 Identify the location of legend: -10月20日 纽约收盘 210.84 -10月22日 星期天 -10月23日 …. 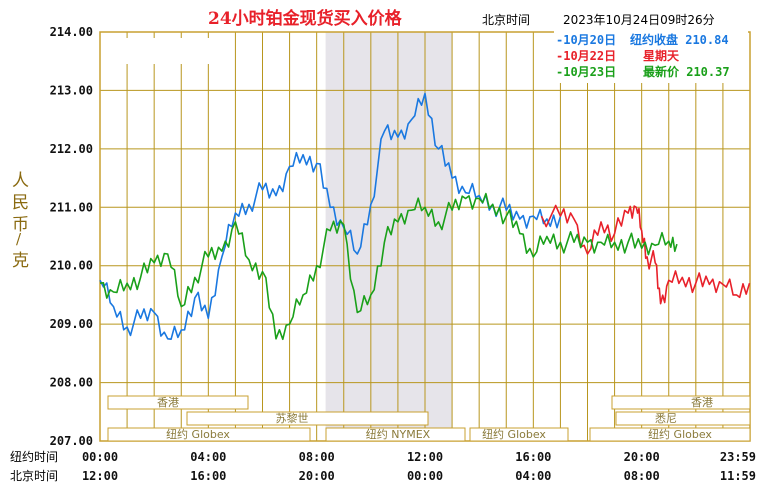
(651, 57).